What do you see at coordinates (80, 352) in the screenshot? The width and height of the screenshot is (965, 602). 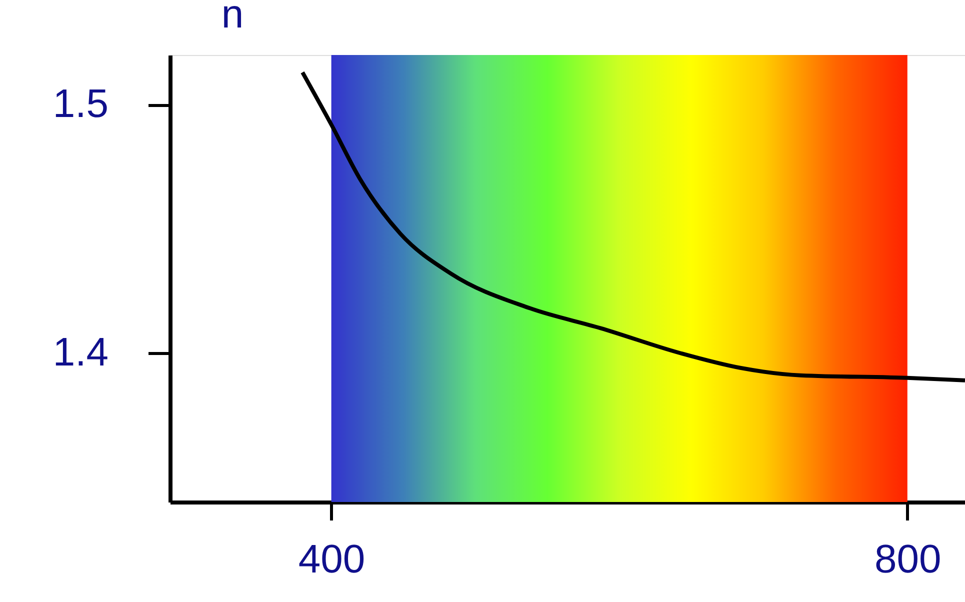 I see `y-tick-label: 1.4` at bounding box center [80, 352].